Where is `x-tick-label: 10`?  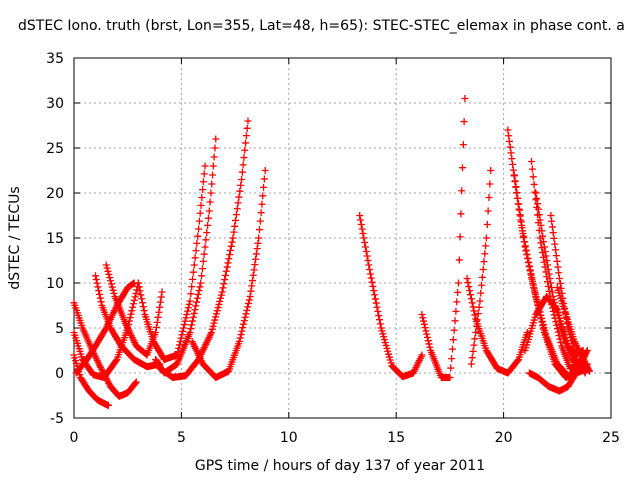 x-tick-label: 10 is located at coordinates (289, 438).